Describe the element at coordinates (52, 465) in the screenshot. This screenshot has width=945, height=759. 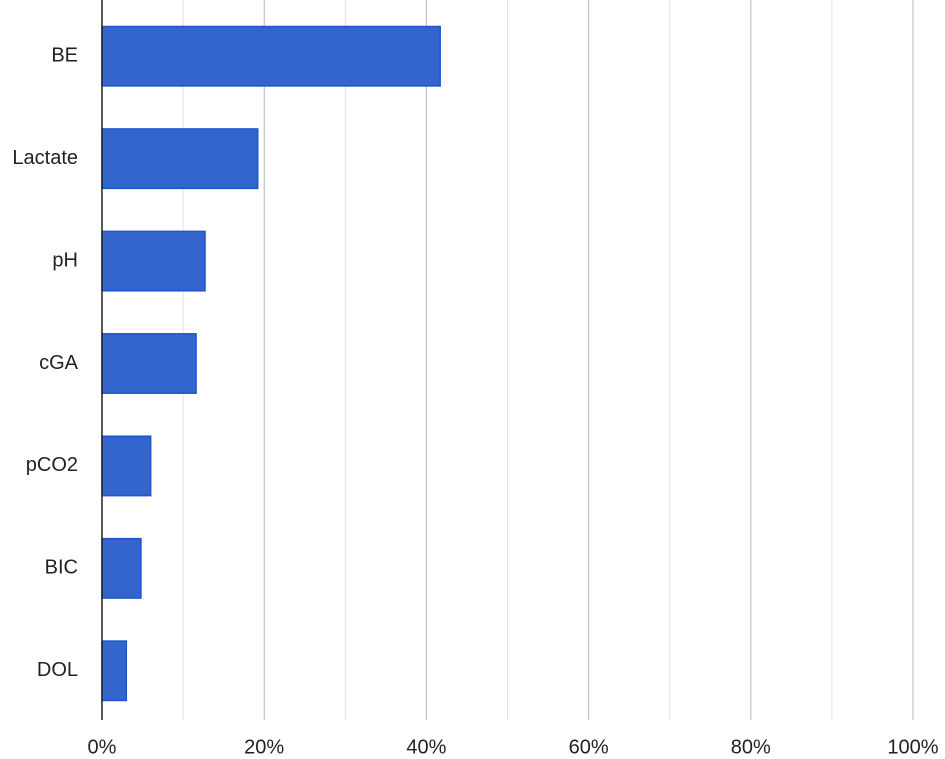
I see `y-tick-label: pCO2` at that location.